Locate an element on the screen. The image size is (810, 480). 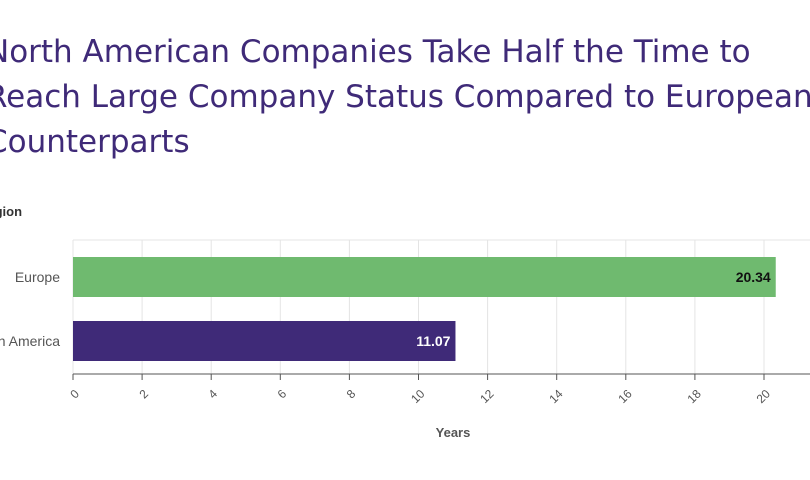
x-tick-label: 8 is located at coordinates (351, 393).